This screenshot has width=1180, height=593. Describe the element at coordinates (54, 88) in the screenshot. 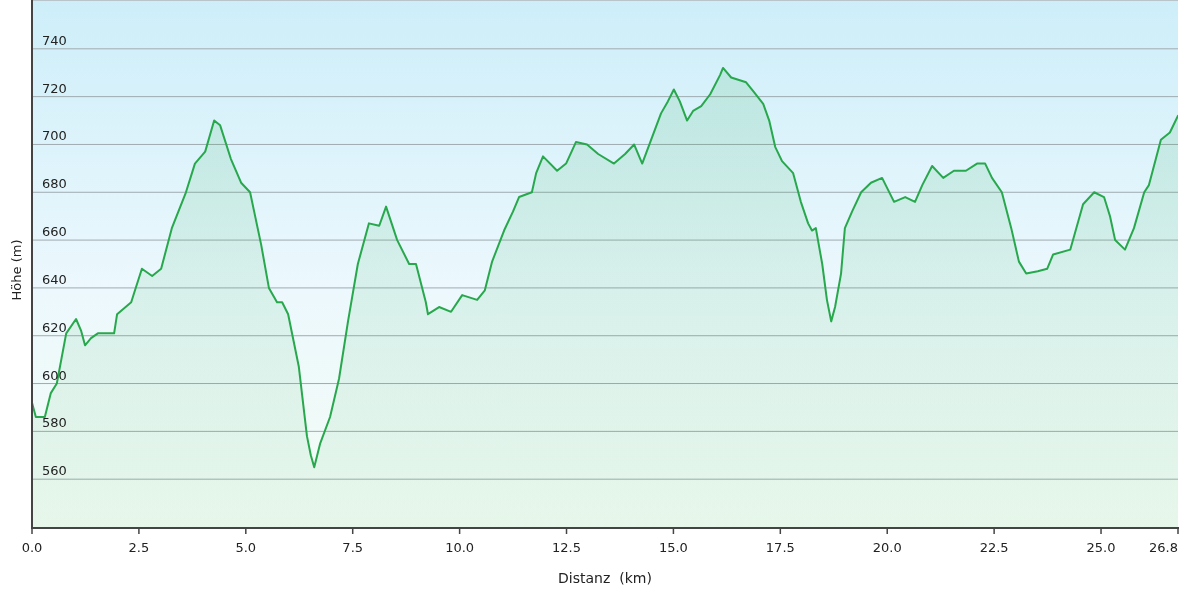

I see `y-tick-label: 720` at that location.